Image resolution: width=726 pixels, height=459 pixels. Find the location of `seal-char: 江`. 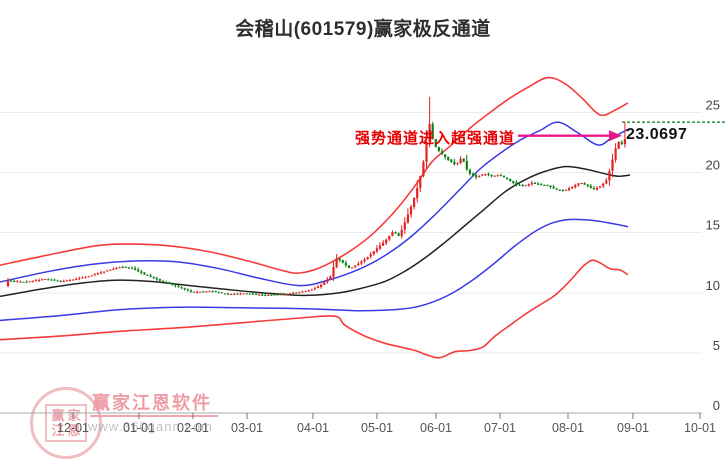

seal-char: 江 is located at coordinates (58, 430).